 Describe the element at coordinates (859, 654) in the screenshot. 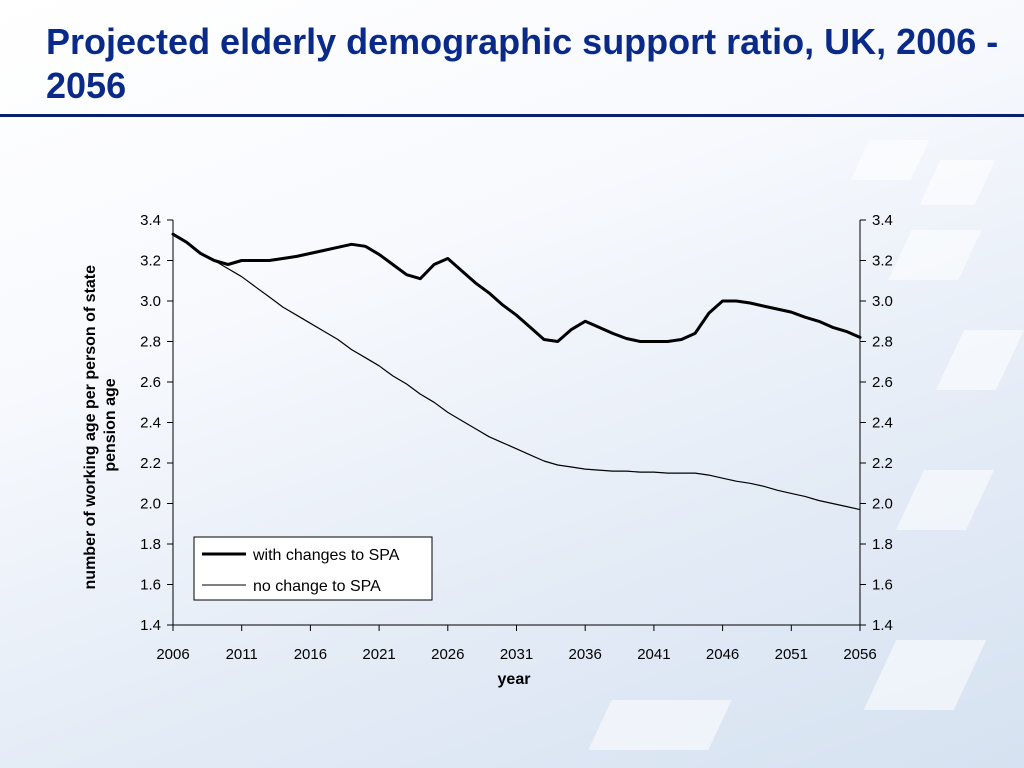

I see `x-tick-label: 2056` at that location.